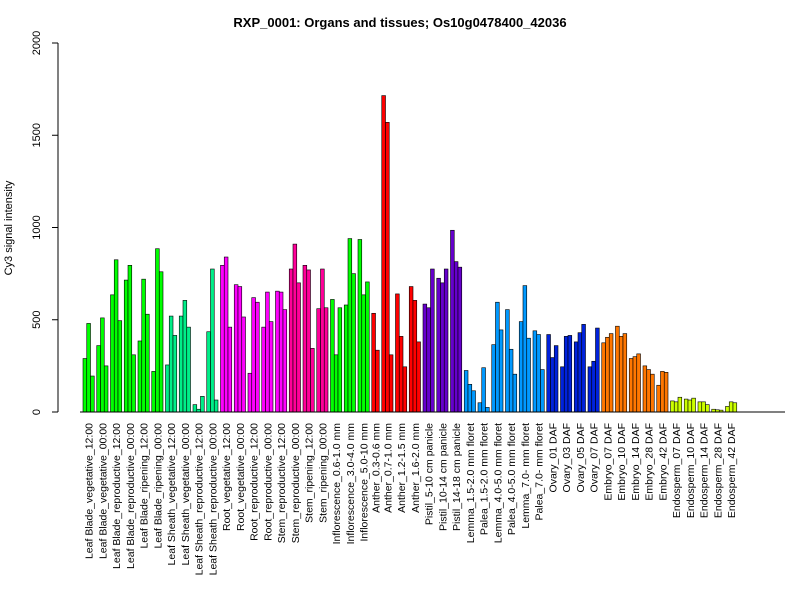  I want to click on x-tick-label: Endosperm_10 DAF, so click(691, 470).